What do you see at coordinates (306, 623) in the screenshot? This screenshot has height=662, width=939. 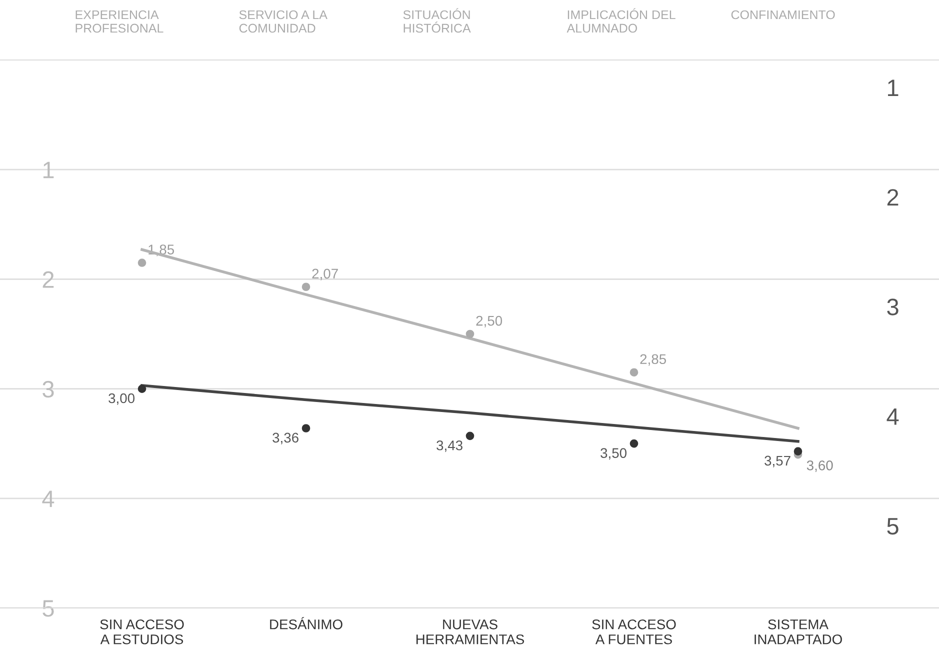 I see `x-tick-label: DESÁNIMO` at bounding box center [306, 623].